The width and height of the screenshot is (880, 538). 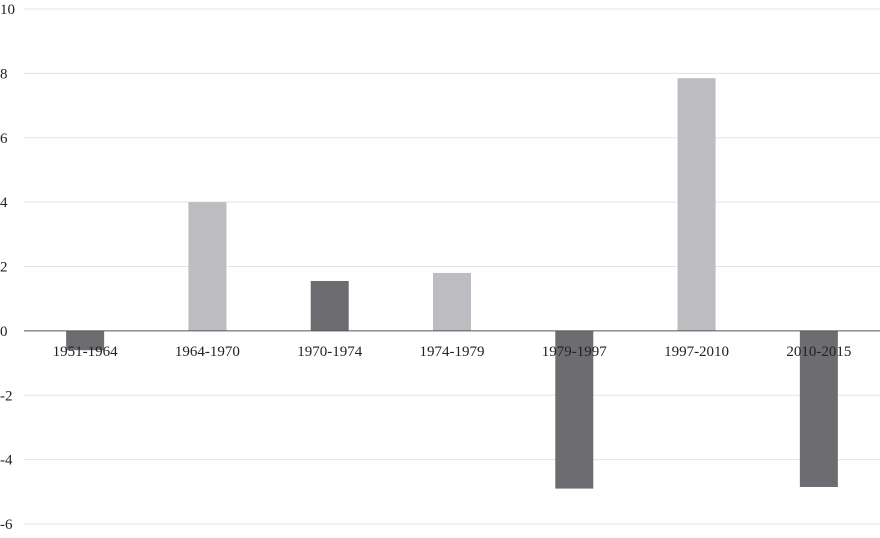 I want to click on y-tick-label: 4, so click(x=4, y=203).